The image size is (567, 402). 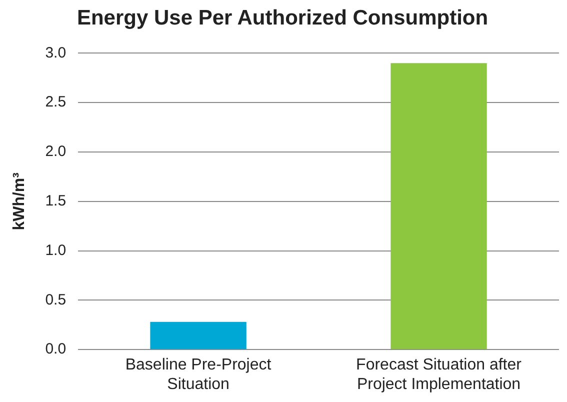 What do you see at coordinates (198, 374) in the screenshot?
I see `x-tick-label: Baseline Pre-Project Situation` at bounding box center [198, 374].